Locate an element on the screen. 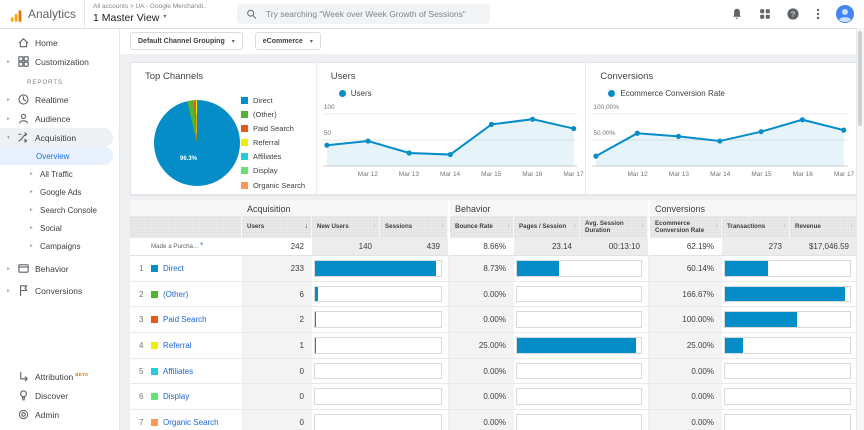 This screenshot has height=430, width=864. channel-link: Organic Search is located at coordinates (191, 422).